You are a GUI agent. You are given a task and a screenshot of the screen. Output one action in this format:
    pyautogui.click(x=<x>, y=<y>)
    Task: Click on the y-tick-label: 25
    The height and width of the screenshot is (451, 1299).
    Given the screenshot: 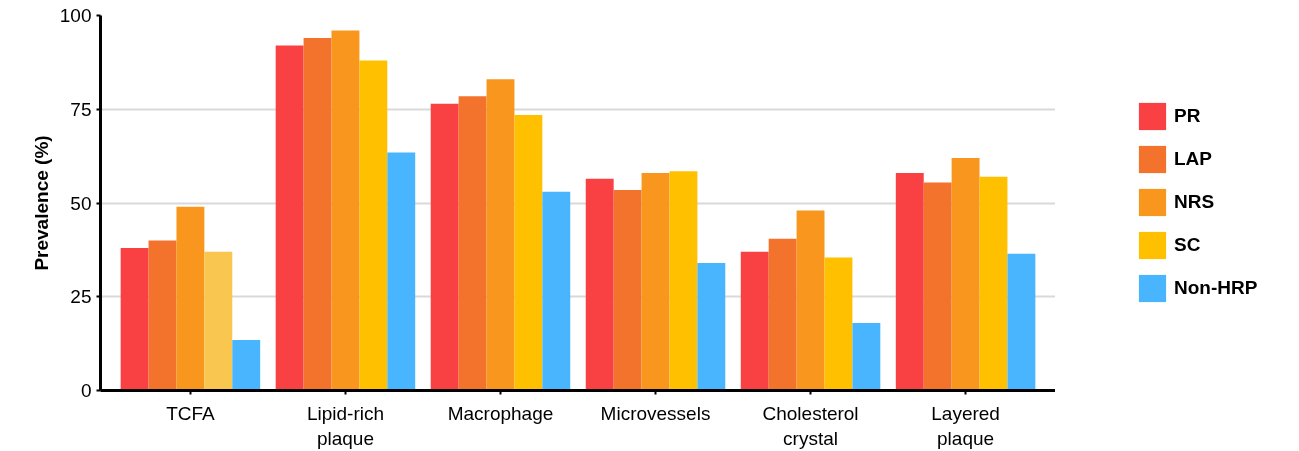 What is the action you would take?
    pyautogui.click(x=81, y=297)
    